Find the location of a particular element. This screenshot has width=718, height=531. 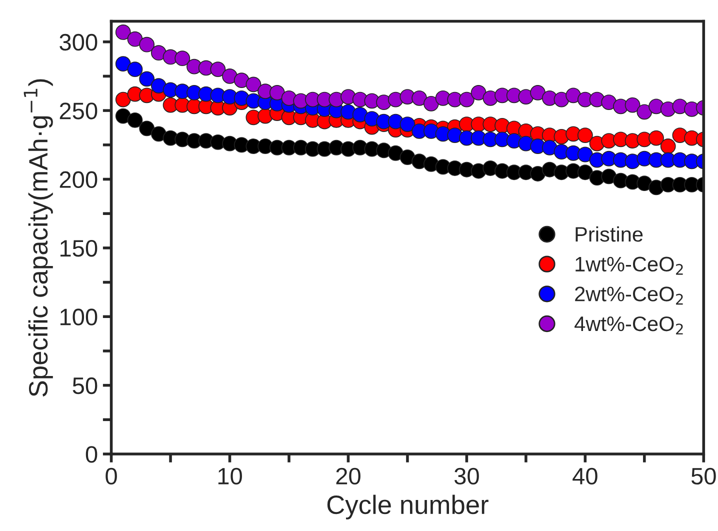

y-tick-label: 300 is located at coordinates (79, 42).